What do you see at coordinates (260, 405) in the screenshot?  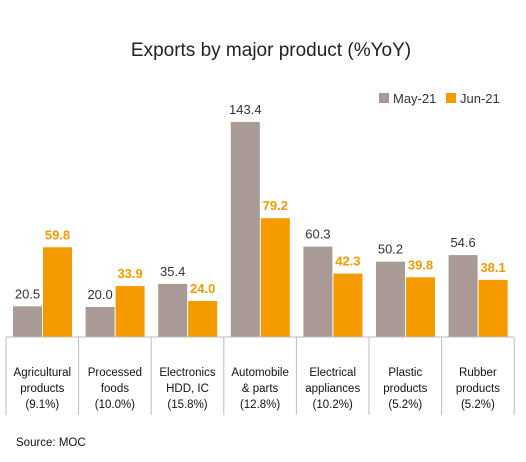 I see `category-label-automobile-line-3: (12.8%)` at bounding box center [260, 405].